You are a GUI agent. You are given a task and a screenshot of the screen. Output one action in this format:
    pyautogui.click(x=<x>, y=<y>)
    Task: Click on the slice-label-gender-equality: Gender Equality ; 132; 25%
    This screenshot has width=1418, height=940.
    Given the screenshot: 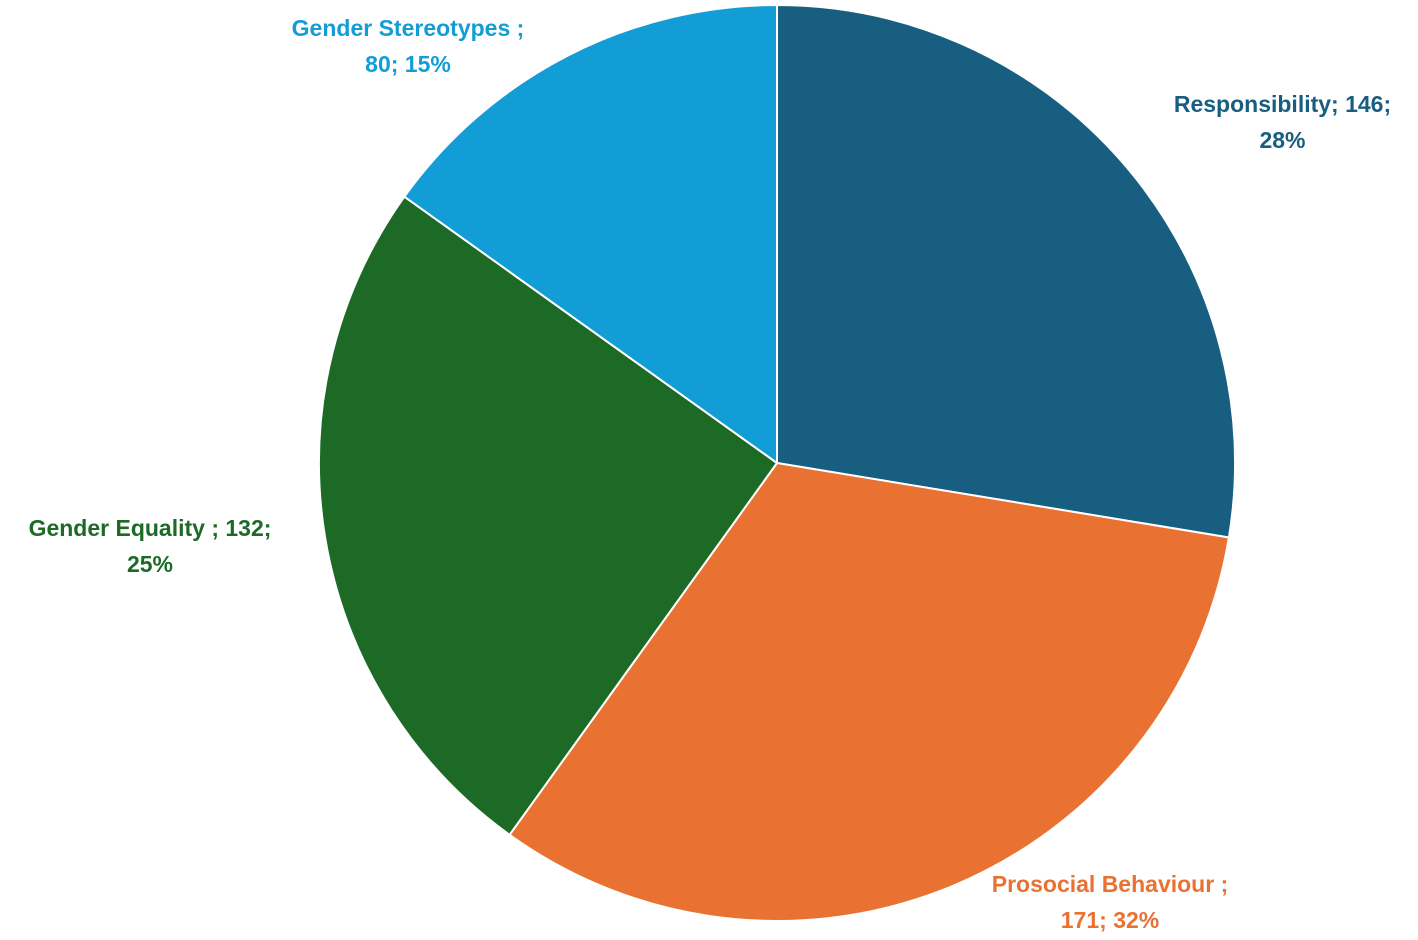 What is the action you would take?
    pyautogui.click(x=150, y=546)
    